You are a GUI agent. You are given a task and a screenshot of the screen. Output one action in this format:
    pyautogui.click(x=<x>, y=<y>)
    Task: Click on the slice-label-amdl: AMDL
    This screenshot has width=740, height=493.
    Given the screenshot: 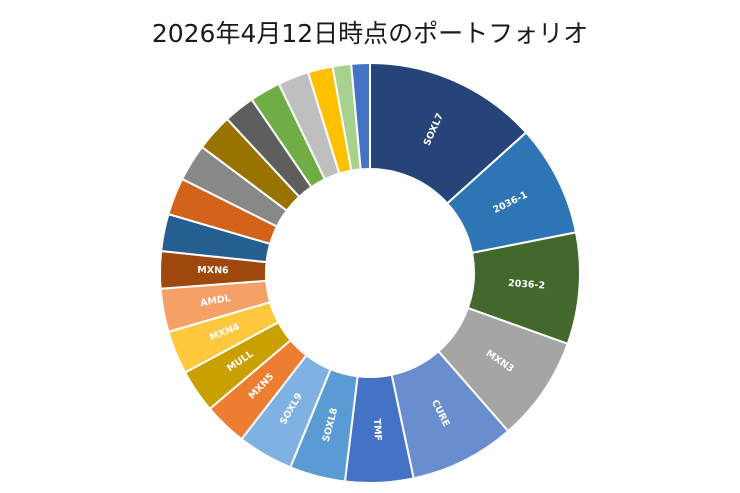 What is the action you would take?
    pyautogui.click(x=215, y=301)
    